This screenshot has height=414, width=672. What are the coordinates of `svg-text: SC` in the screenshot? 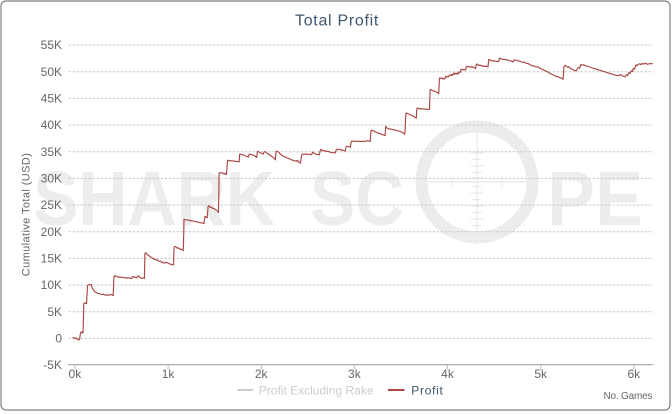 It's located at (357, 199).